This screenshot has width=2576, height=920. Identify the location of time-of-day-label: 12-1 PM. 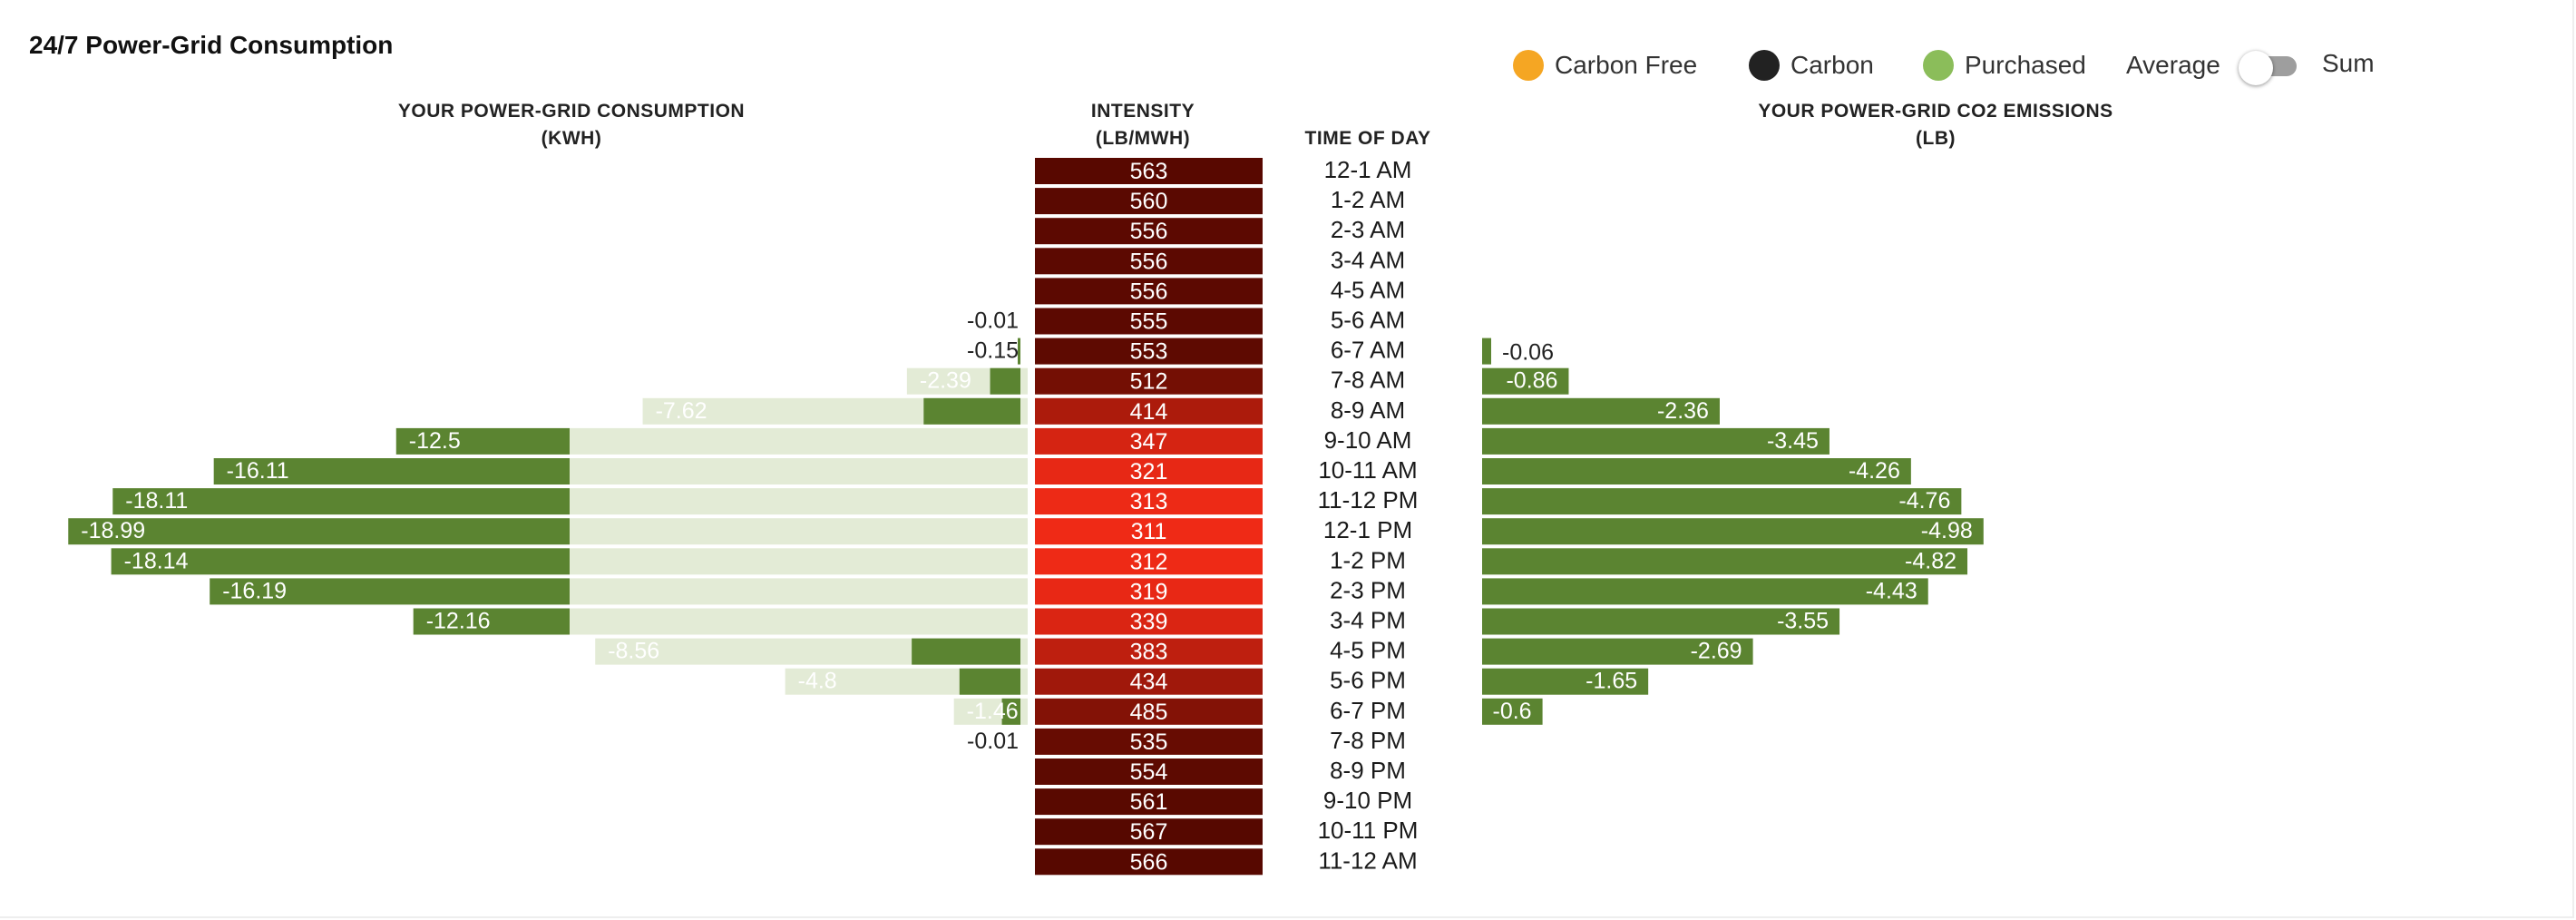
(1367, 529).